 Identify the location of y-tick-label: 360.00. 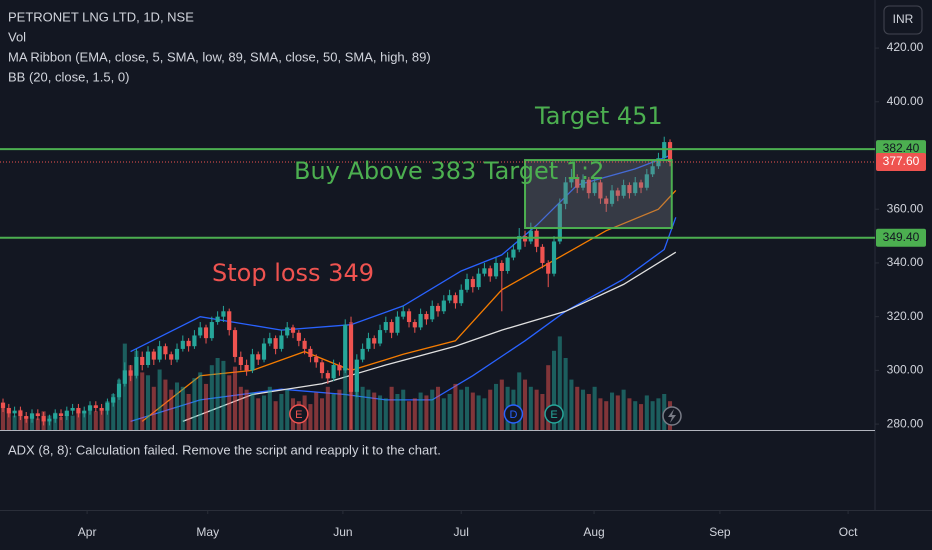
(905, 208).